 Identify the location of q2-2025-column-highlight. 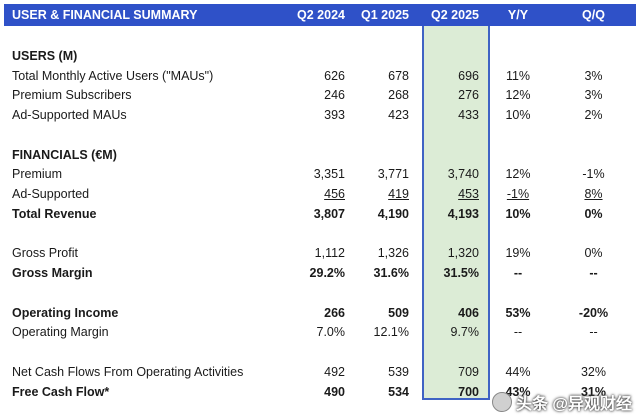
(456, 202).